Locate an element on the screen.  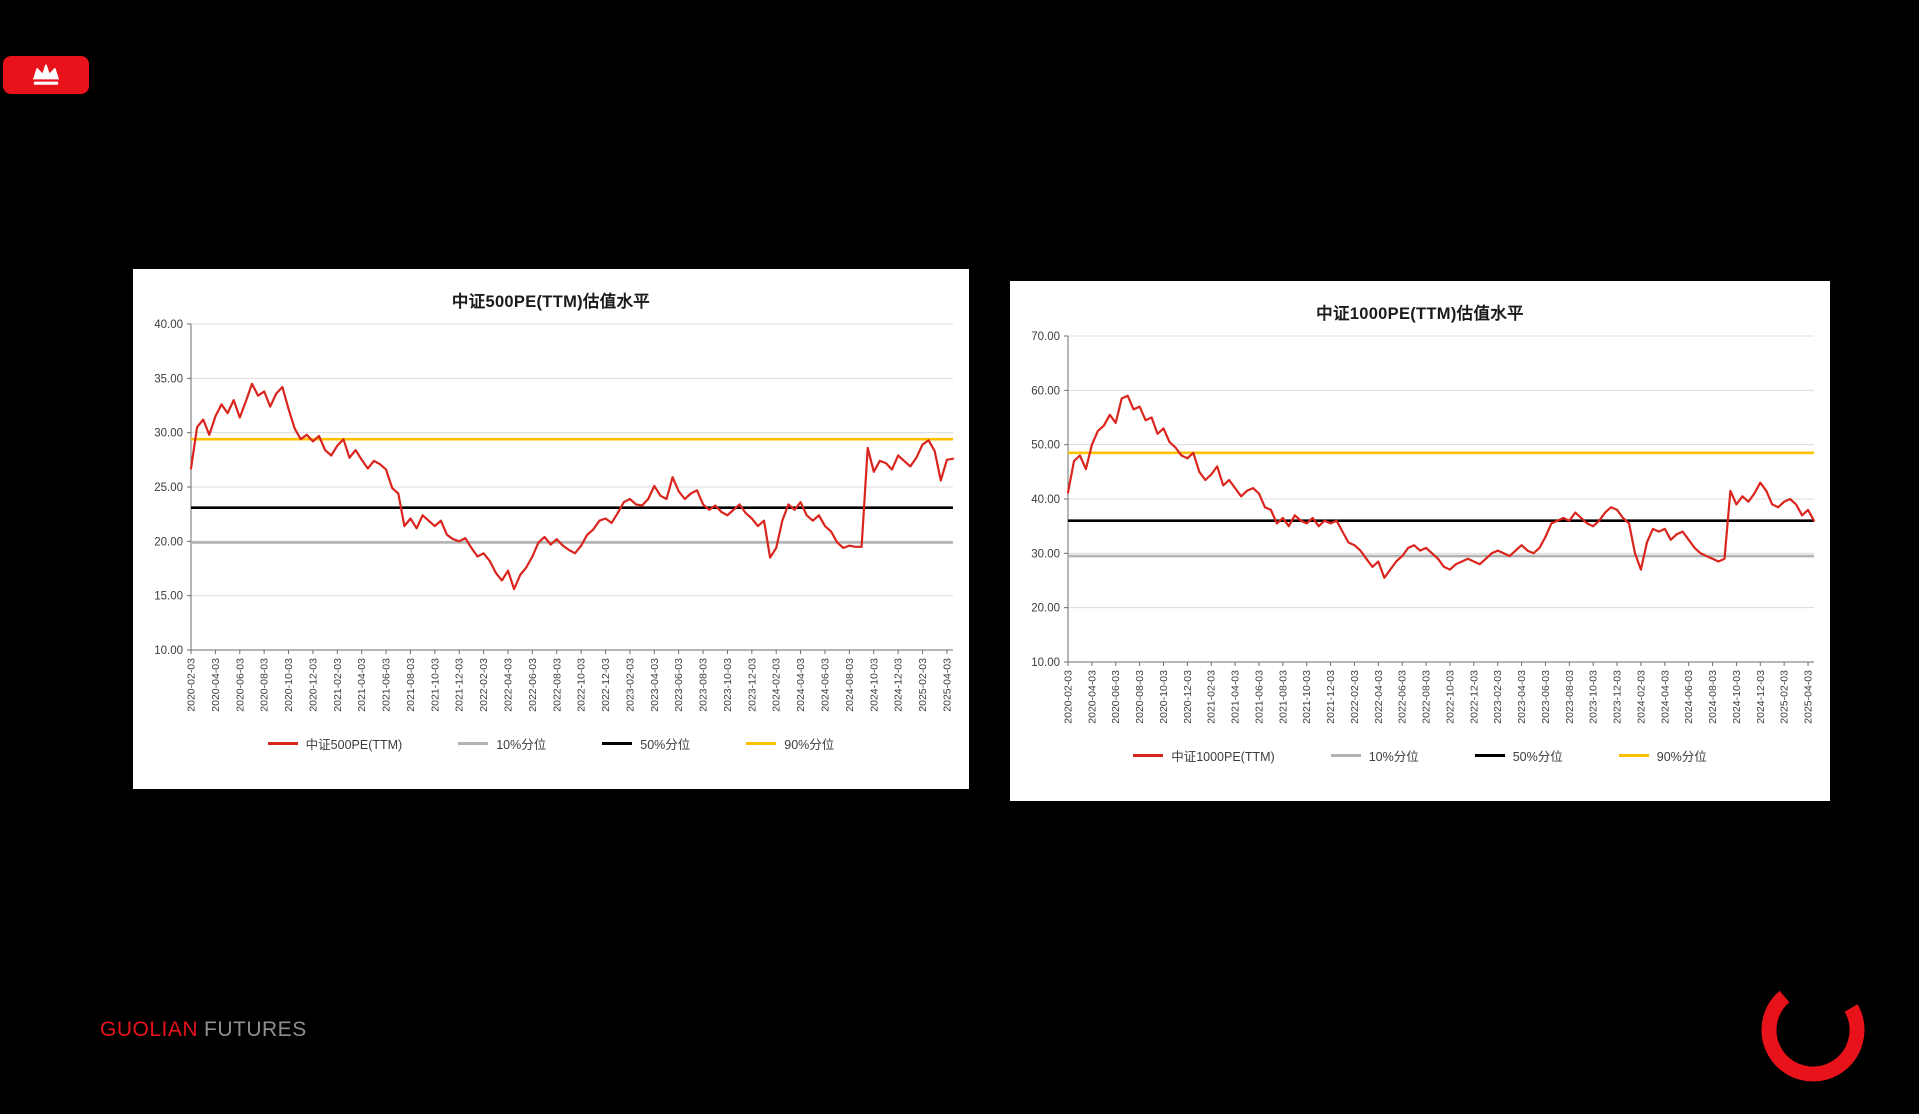
svg-text: 2024-08-03 is located at coordinates (1713, 697).